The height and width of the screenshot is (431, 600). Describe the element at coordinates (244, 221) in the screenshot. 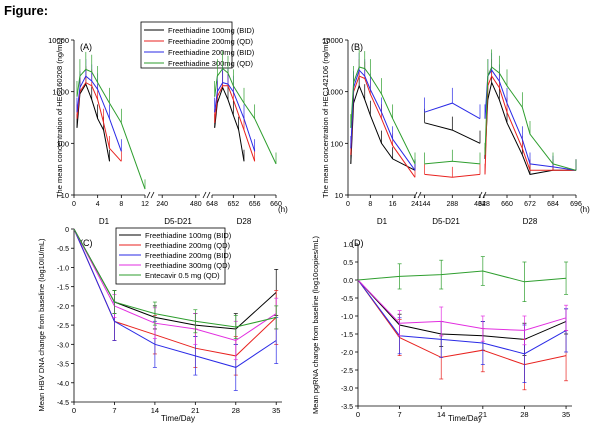

I see `panel-a-group-d28: D28` at that location.